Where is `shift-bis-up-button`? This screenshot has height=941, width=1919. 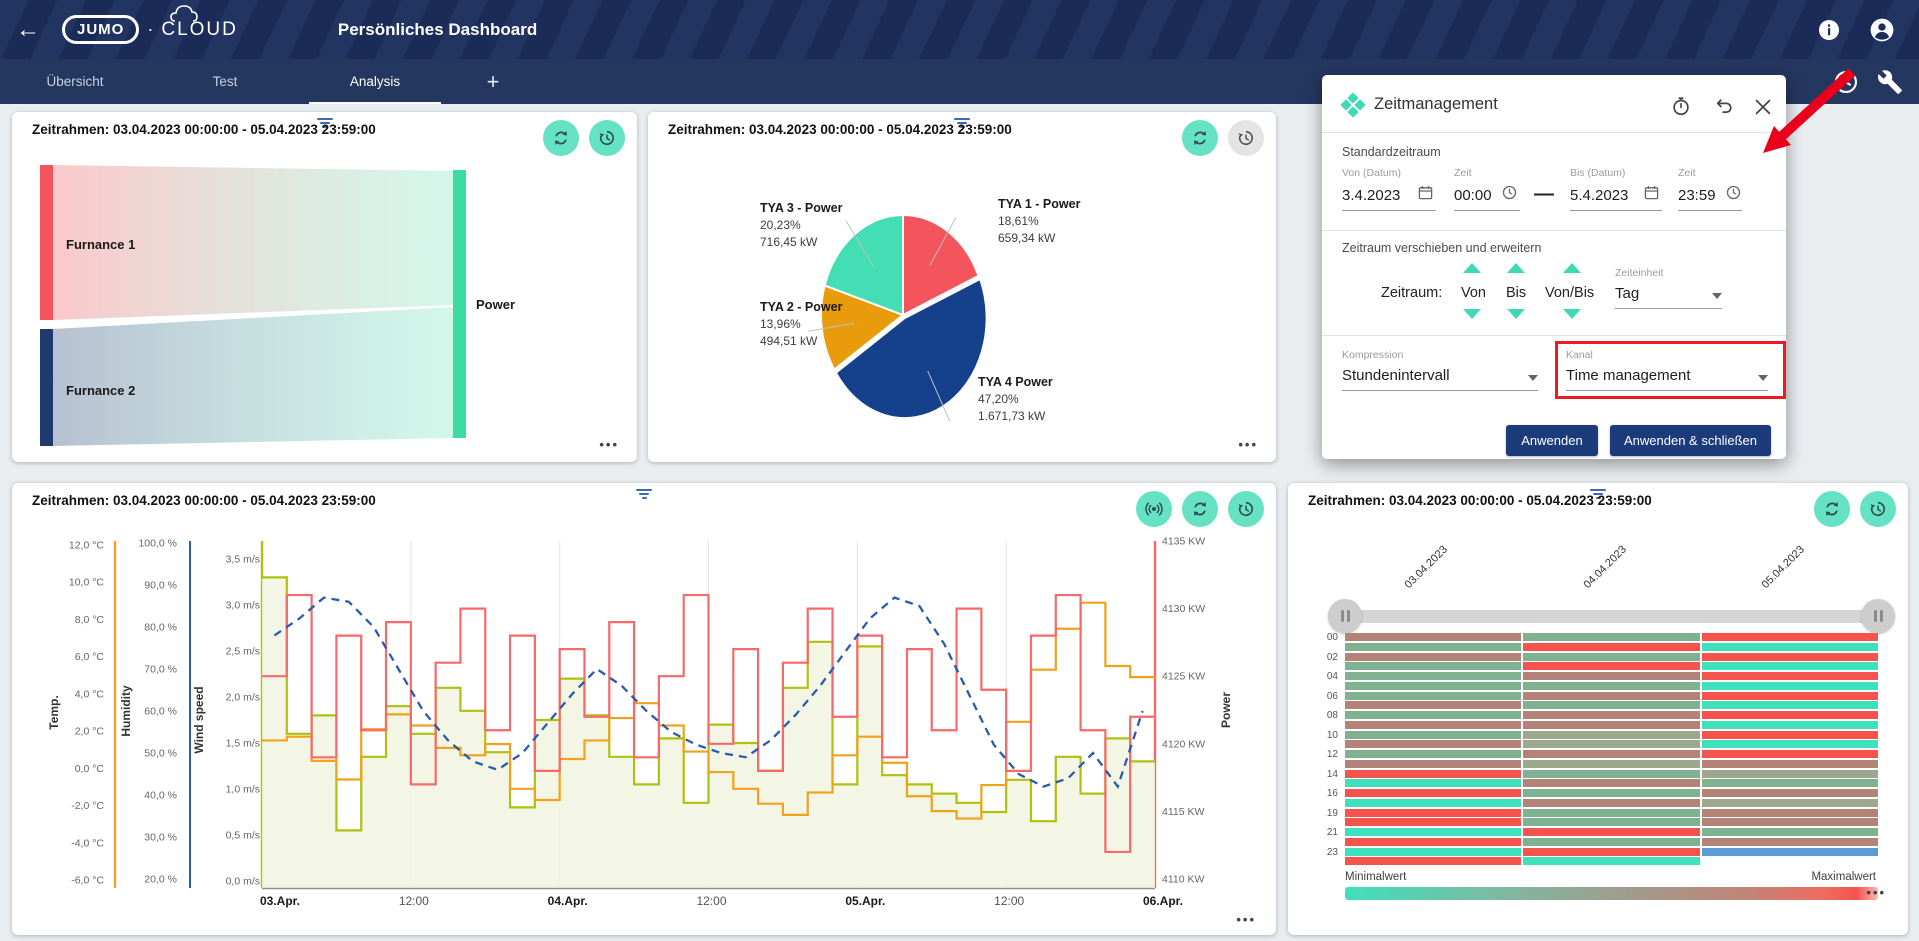 shift-bis-up-button is located at coordinates (1516, 268).